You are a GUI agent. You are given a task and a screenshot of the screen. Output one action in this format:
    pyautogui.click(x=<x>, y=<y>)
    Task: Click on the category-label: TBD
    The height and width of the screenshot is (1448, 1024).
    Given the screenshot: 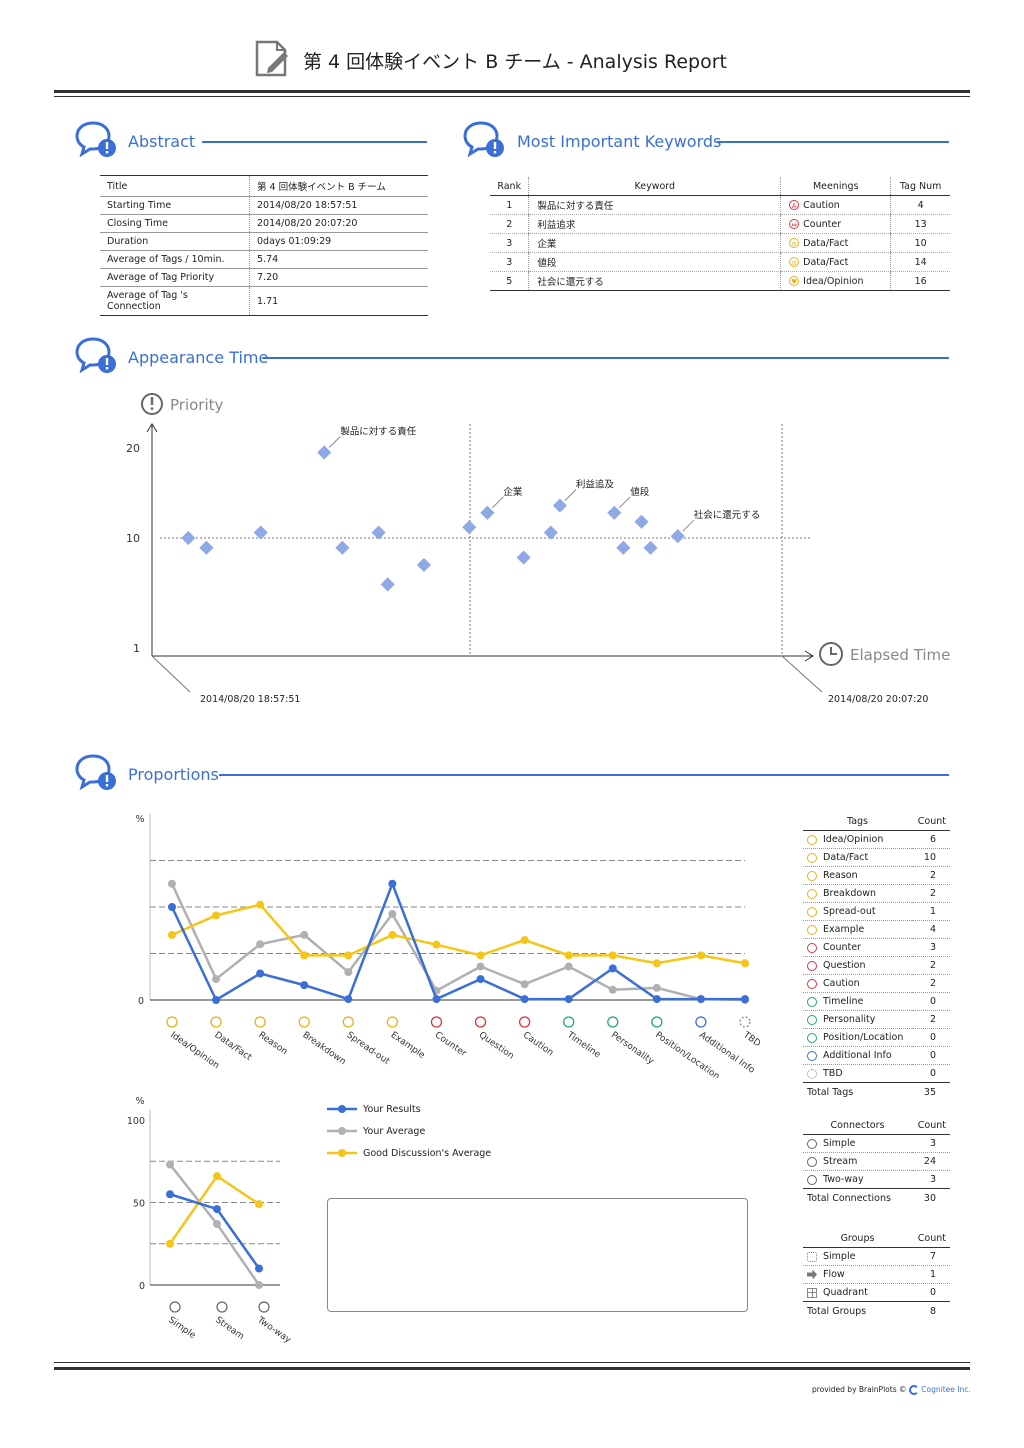 What is the action you would take?
    pyautogui.click(x=750, y=1039)
    